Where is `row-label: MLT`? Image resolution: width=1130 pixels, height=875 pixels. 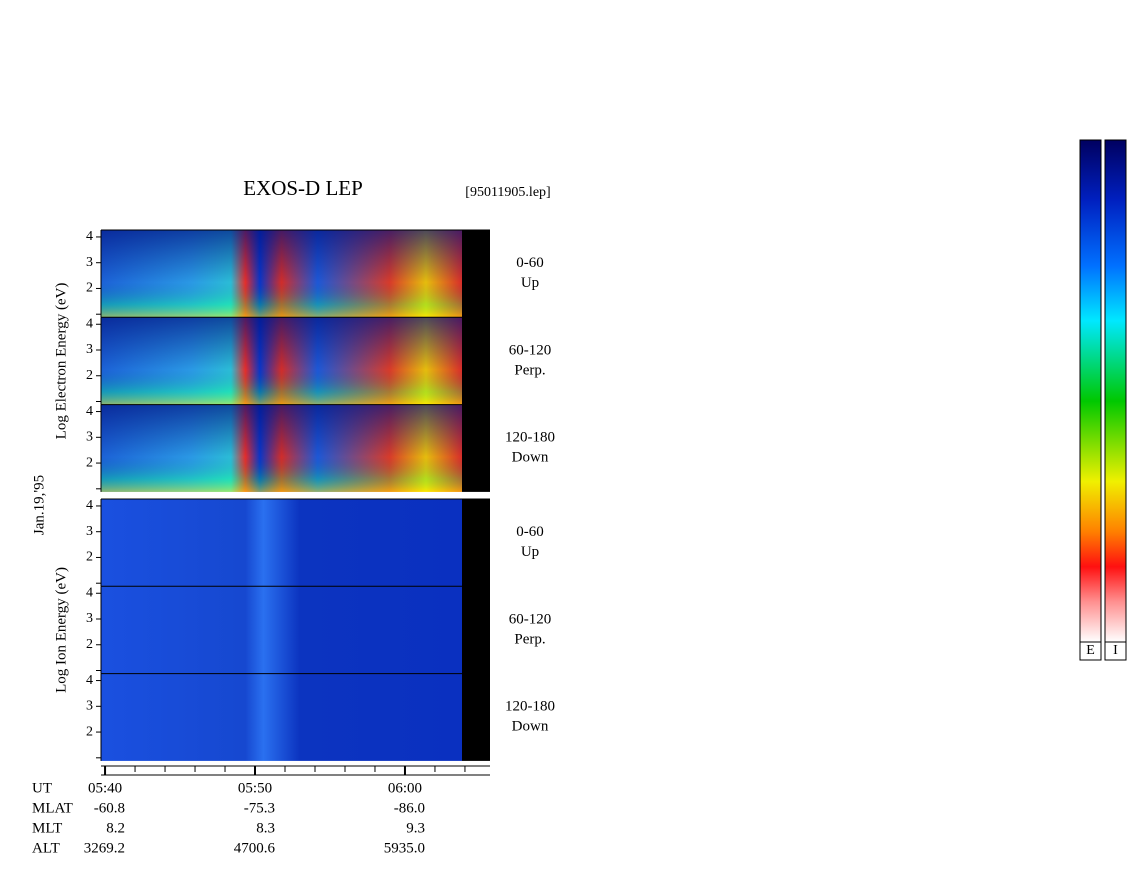 row-label: MLT is located at coordinates (47, 828).